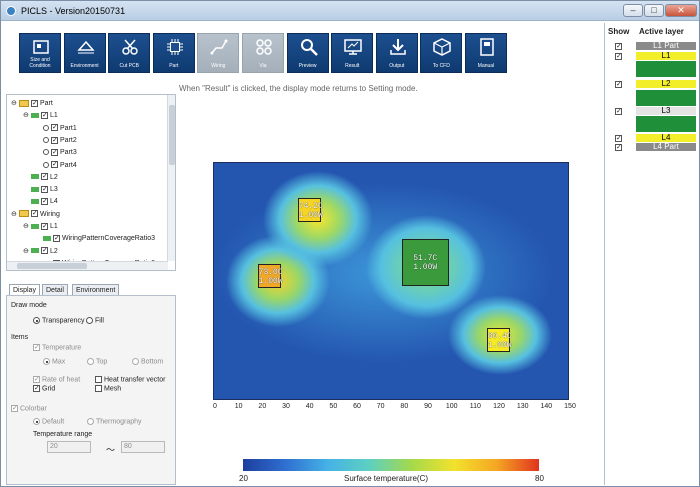  I want to click on tree-item: ✓ Part2, so click(56, 141).